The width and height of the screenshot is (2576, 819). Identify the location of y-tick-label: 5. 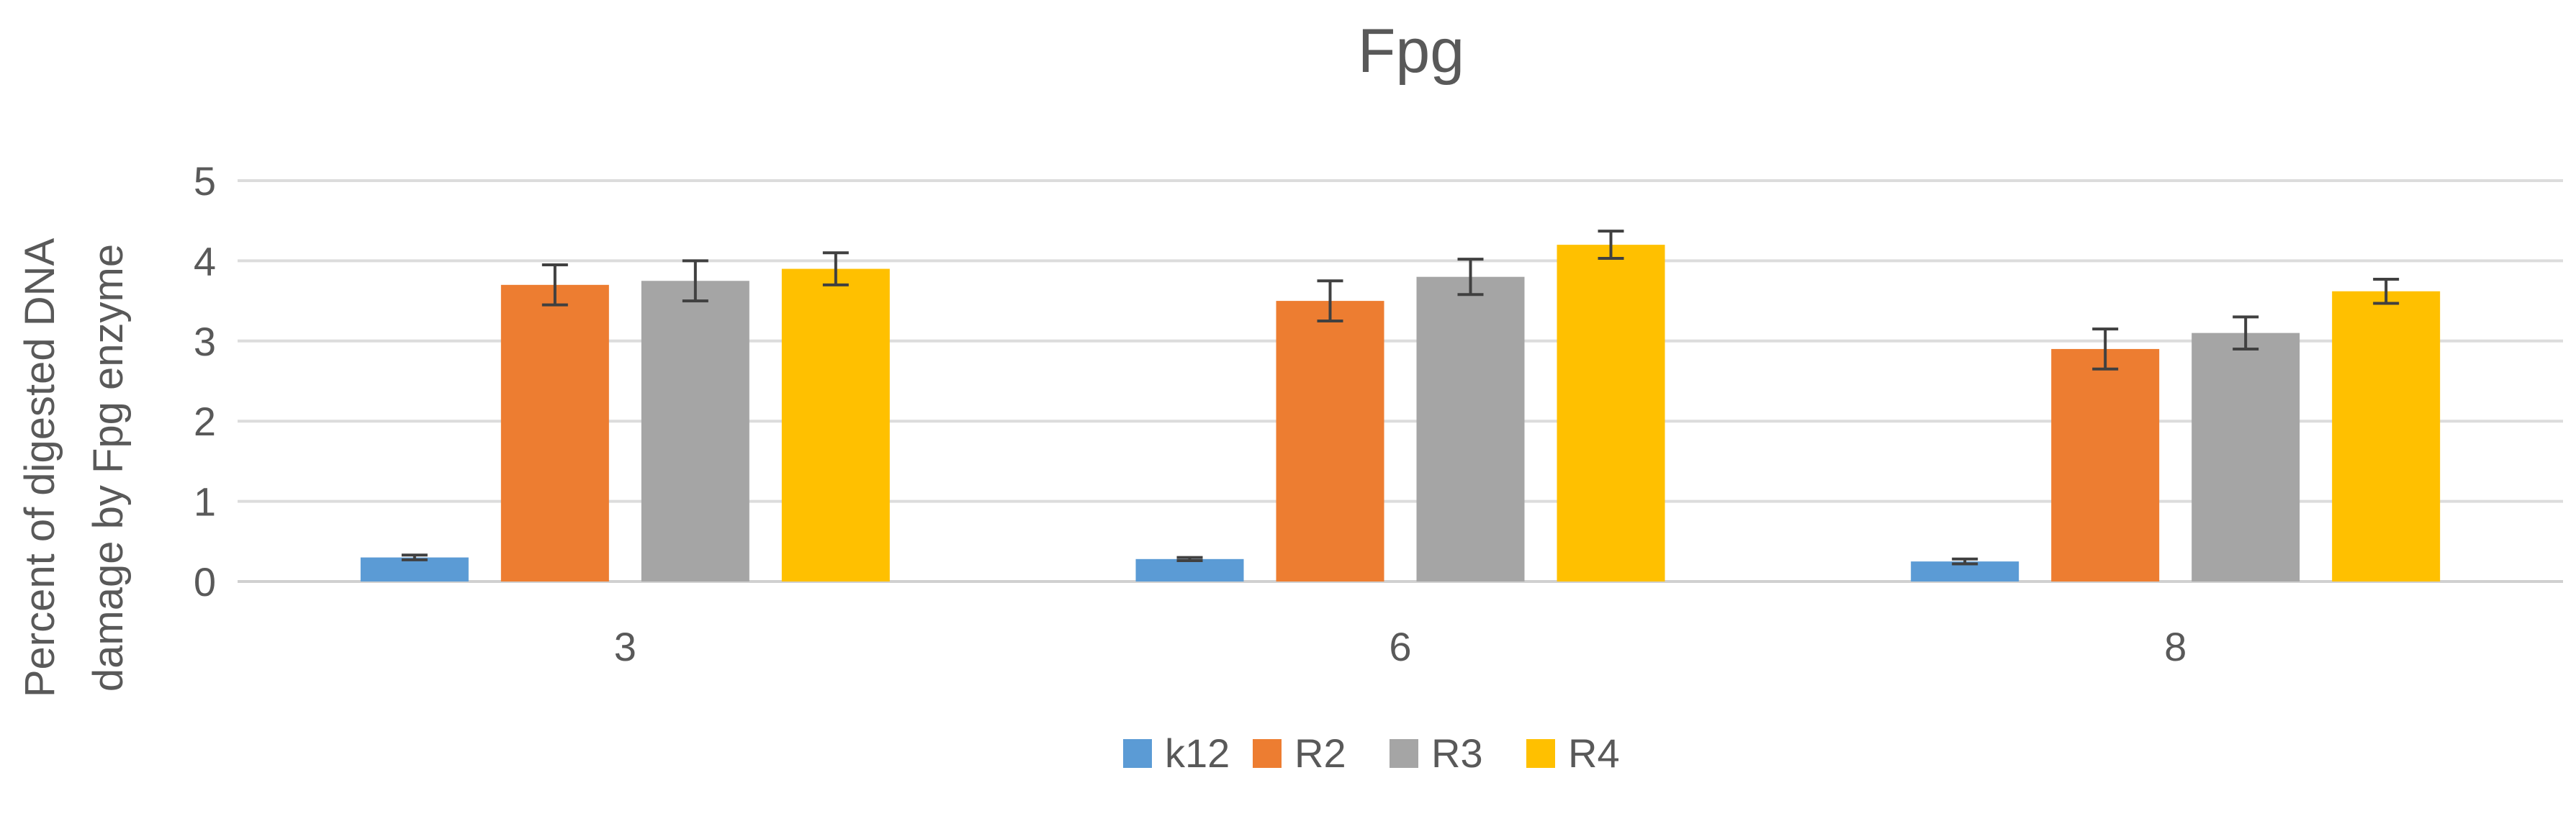
(205, 181).